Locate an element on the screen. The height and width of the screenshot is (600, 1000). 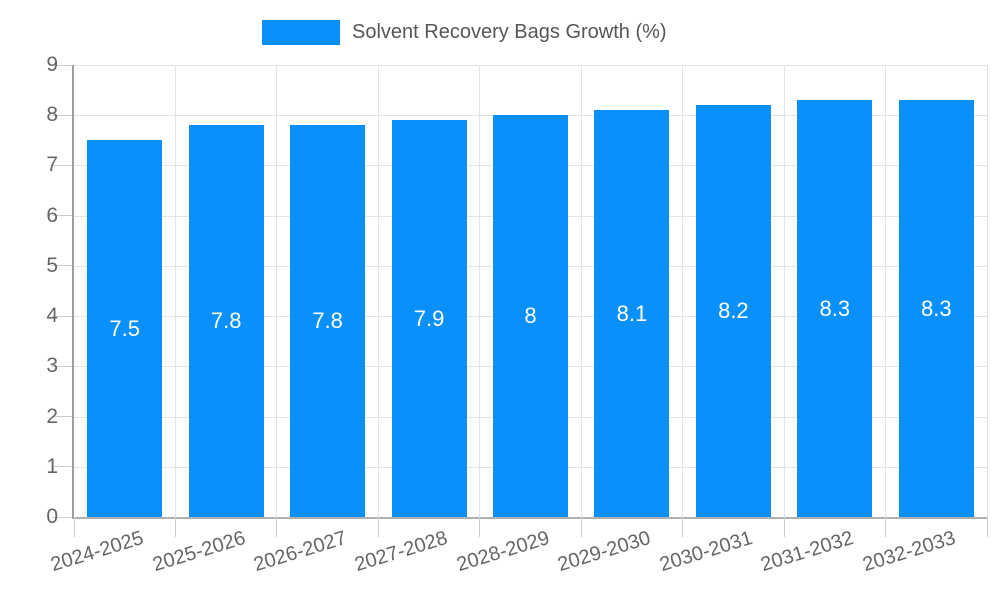
legend-swatch is located at coordinates (301, 32).